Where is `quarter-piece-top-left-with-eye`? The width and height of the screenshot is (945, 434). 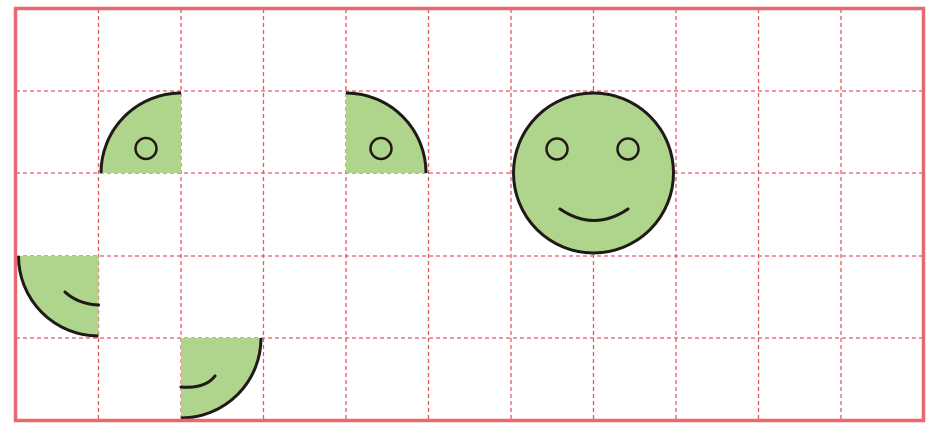
quarter-piece-top-left-with-eye is located at coordinates (140, 132).